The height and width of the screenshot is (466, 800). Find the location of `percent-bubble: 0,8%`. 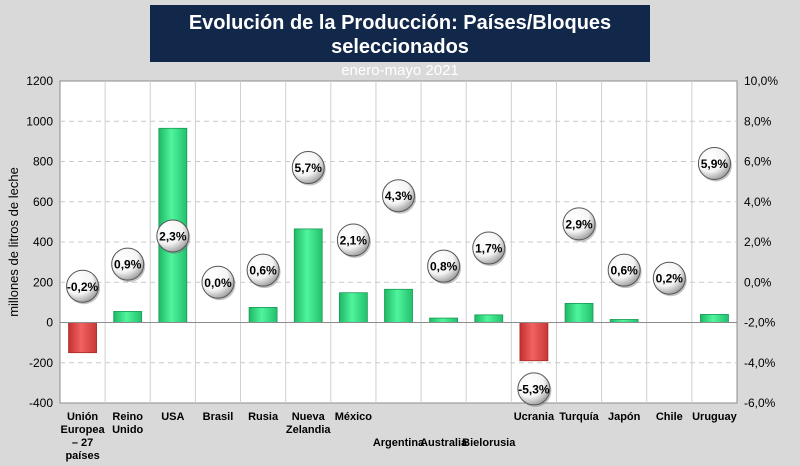

percent-bubble: 0,8% is located at coordinates (444, 267).